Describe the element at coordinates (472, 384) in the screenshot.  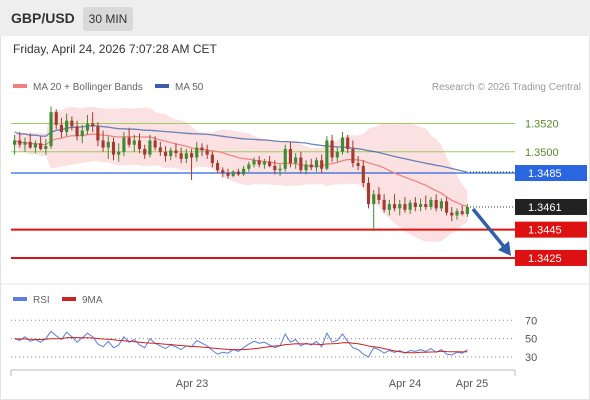
I see `x-tick-2: Apr 25` at that location.